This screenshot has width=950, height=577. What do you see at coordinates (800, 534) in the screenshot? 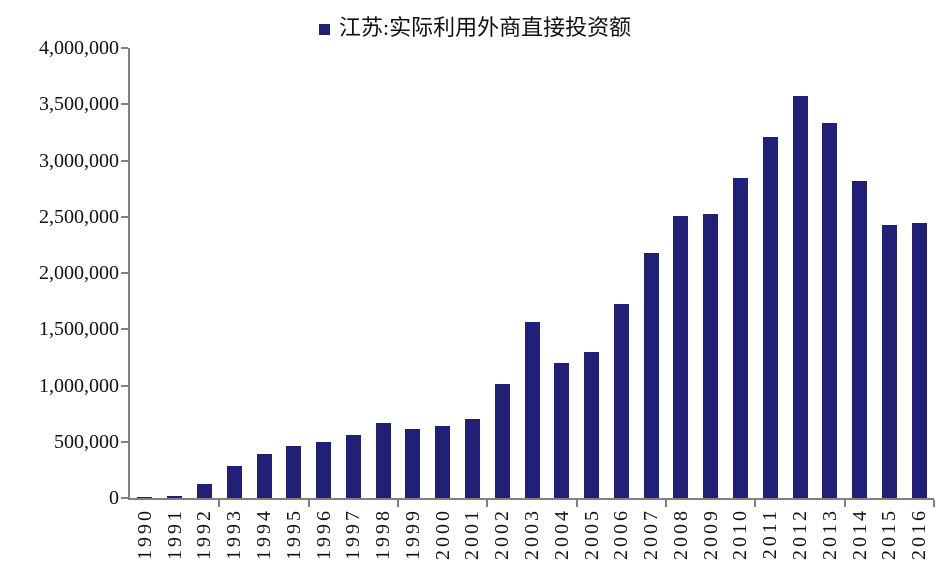
I see `x-axis-label: 2012` at bounding box center [800, 534].